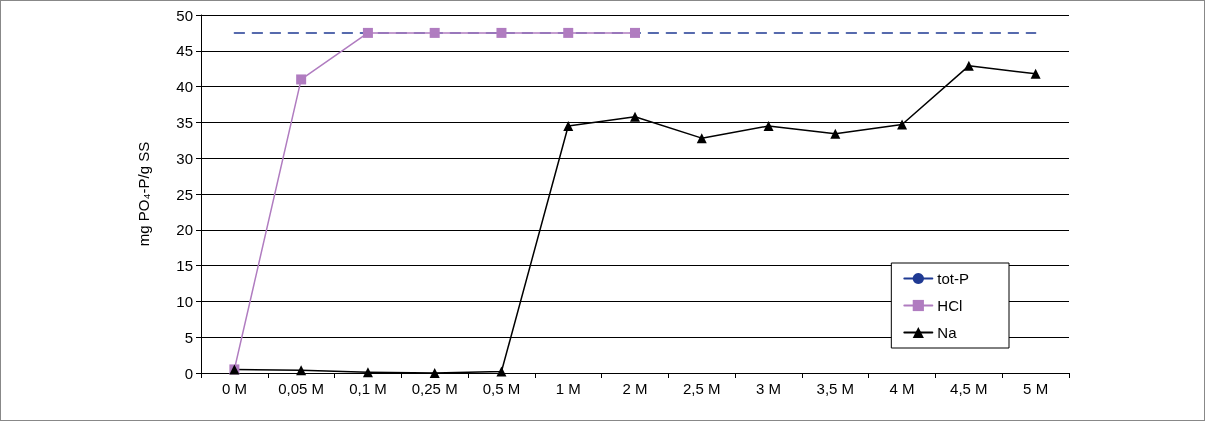 Image resolution: width=1205 pixels, height=421 pixels. What do you see at coordinates (950, 305) in the screenshot?
I see `legend-label: HCl` at bounding box center [950, 305].